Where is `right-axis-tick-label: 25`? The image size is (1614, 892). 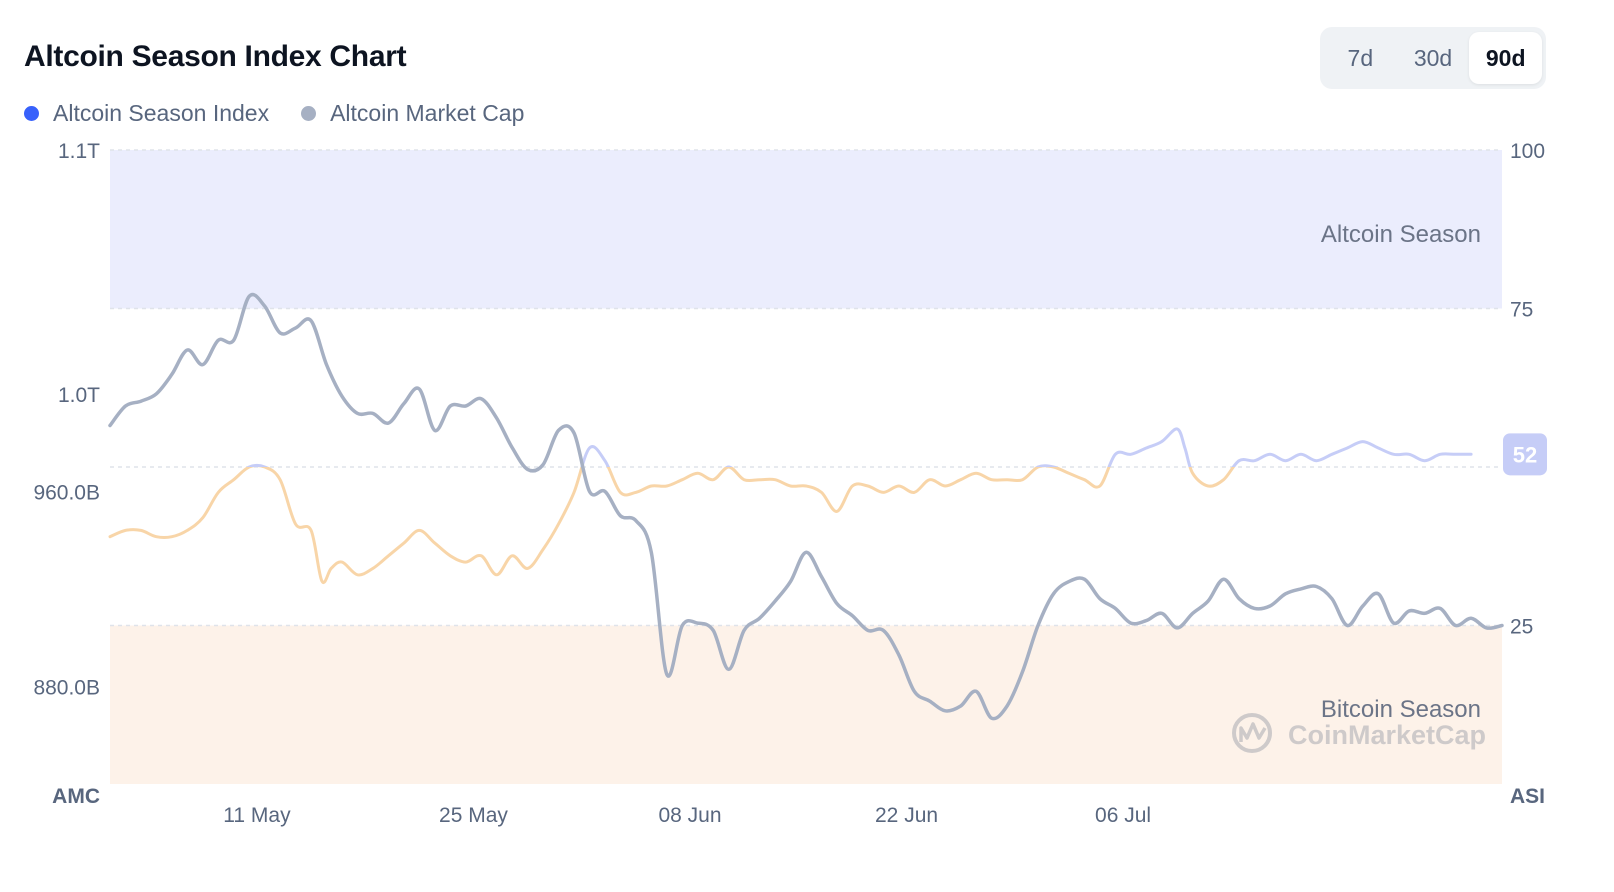 right-axis-tick-label: 25 is located at coordinates (1521, 627).